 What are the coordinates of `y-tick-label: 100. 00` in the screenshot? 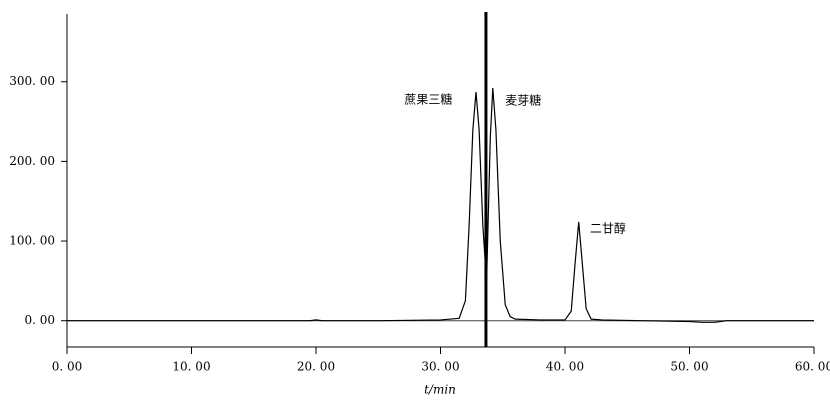 It's located at (32, 241).